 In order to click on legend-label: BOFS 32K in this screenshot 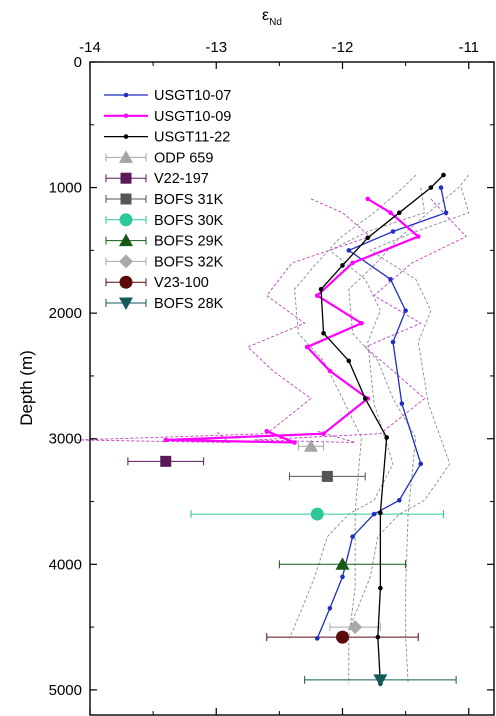, I will do `click(189, 262)`.